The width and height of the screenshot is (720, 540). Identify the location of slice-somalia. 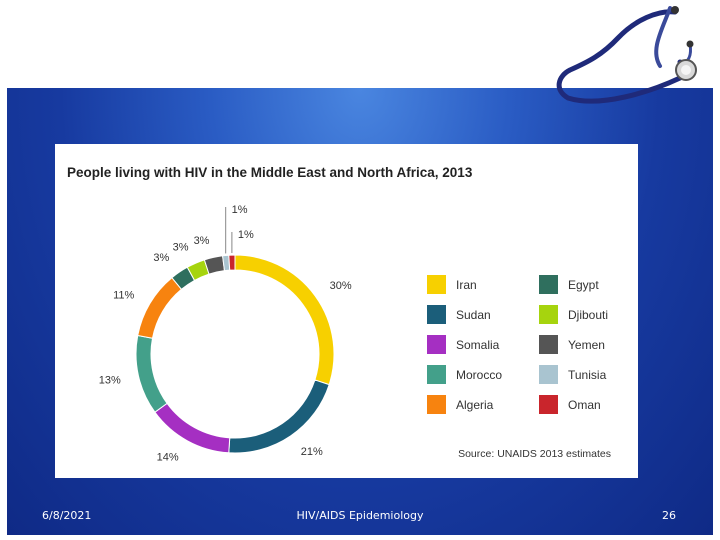
(192, 428).